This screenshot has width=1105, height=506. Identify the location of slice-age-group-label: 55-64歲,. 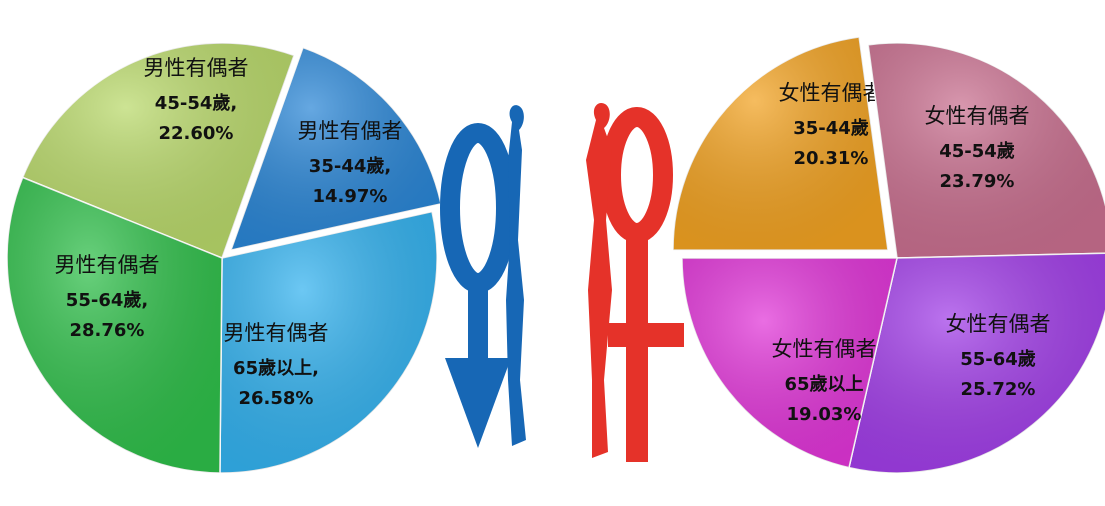
(107, 300).